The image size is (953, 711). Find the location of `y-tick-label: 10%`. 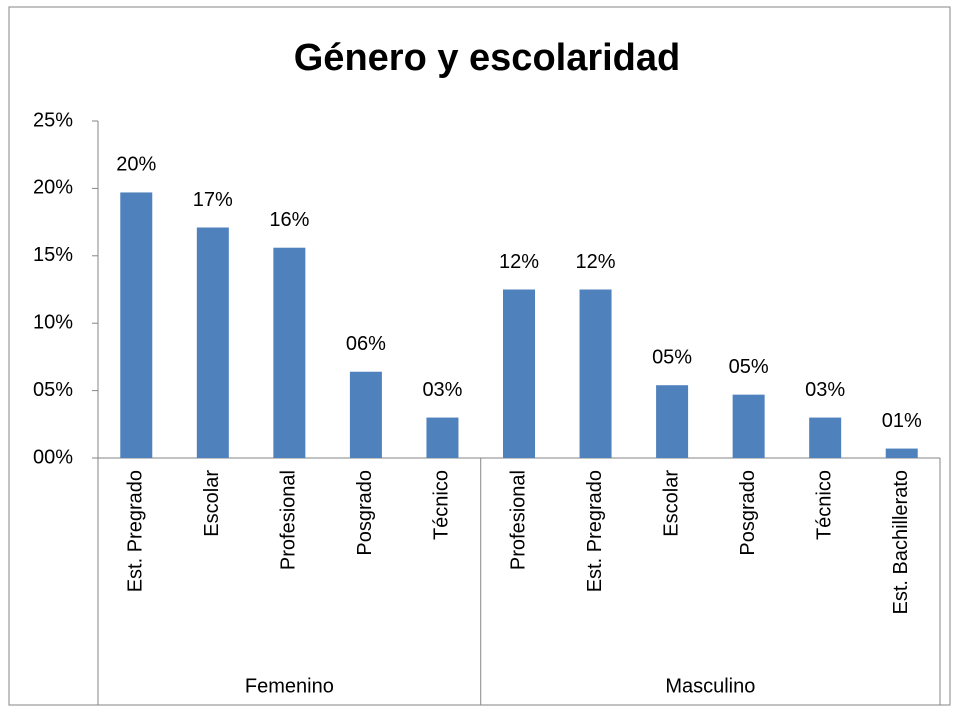

y-tick-label: 10% is located at coordinates (53, 322).